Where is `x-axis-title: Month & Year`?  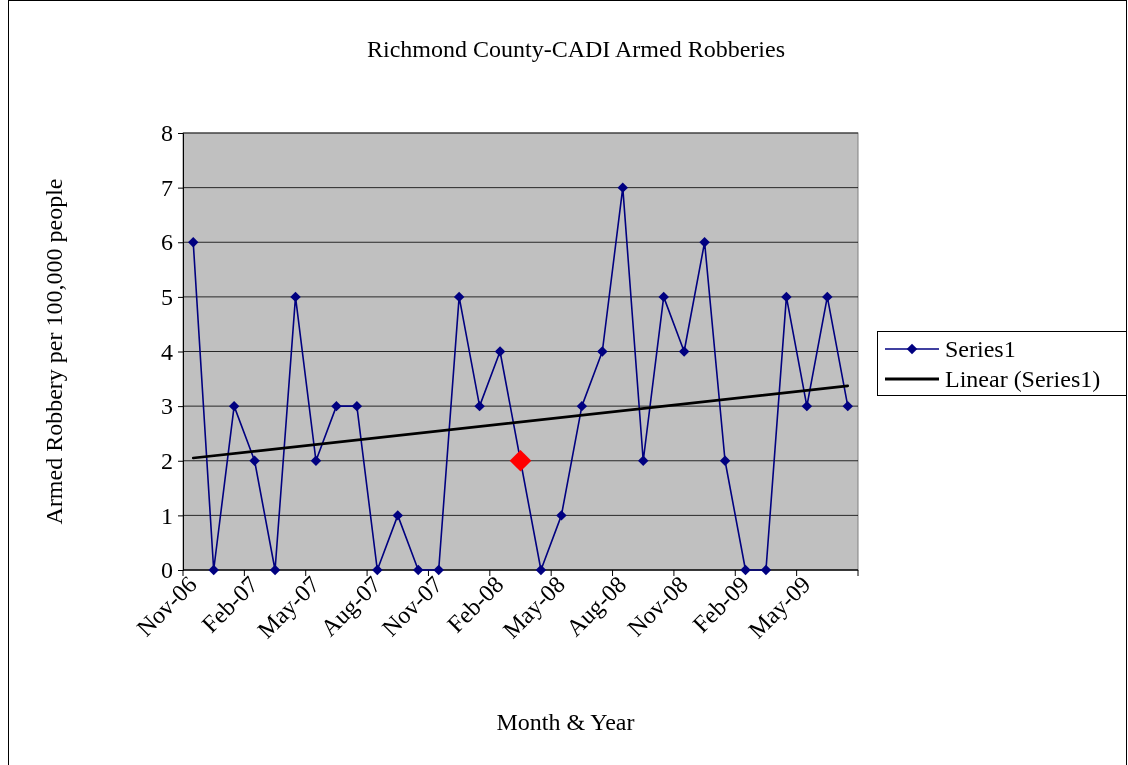
x-axis-title: Month & Year is located at coordinates (565, 722).